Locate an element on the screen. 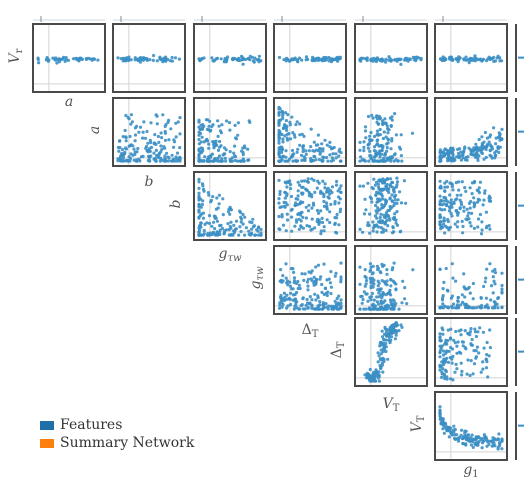  panel-frame is located at coordinates (471, 132).